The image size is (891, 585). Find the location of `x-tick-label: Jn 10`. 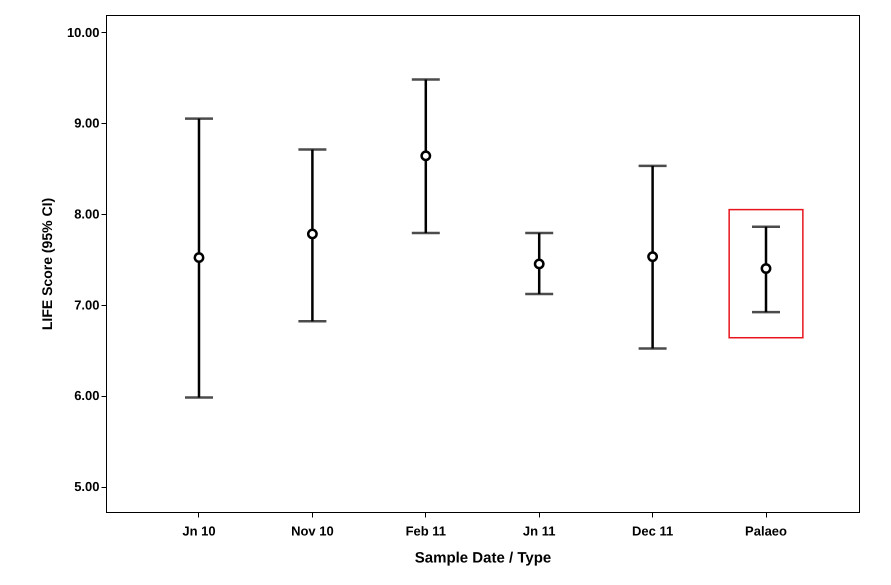

x-tick-label: Jn 10 is located at coordinates (199, 531).